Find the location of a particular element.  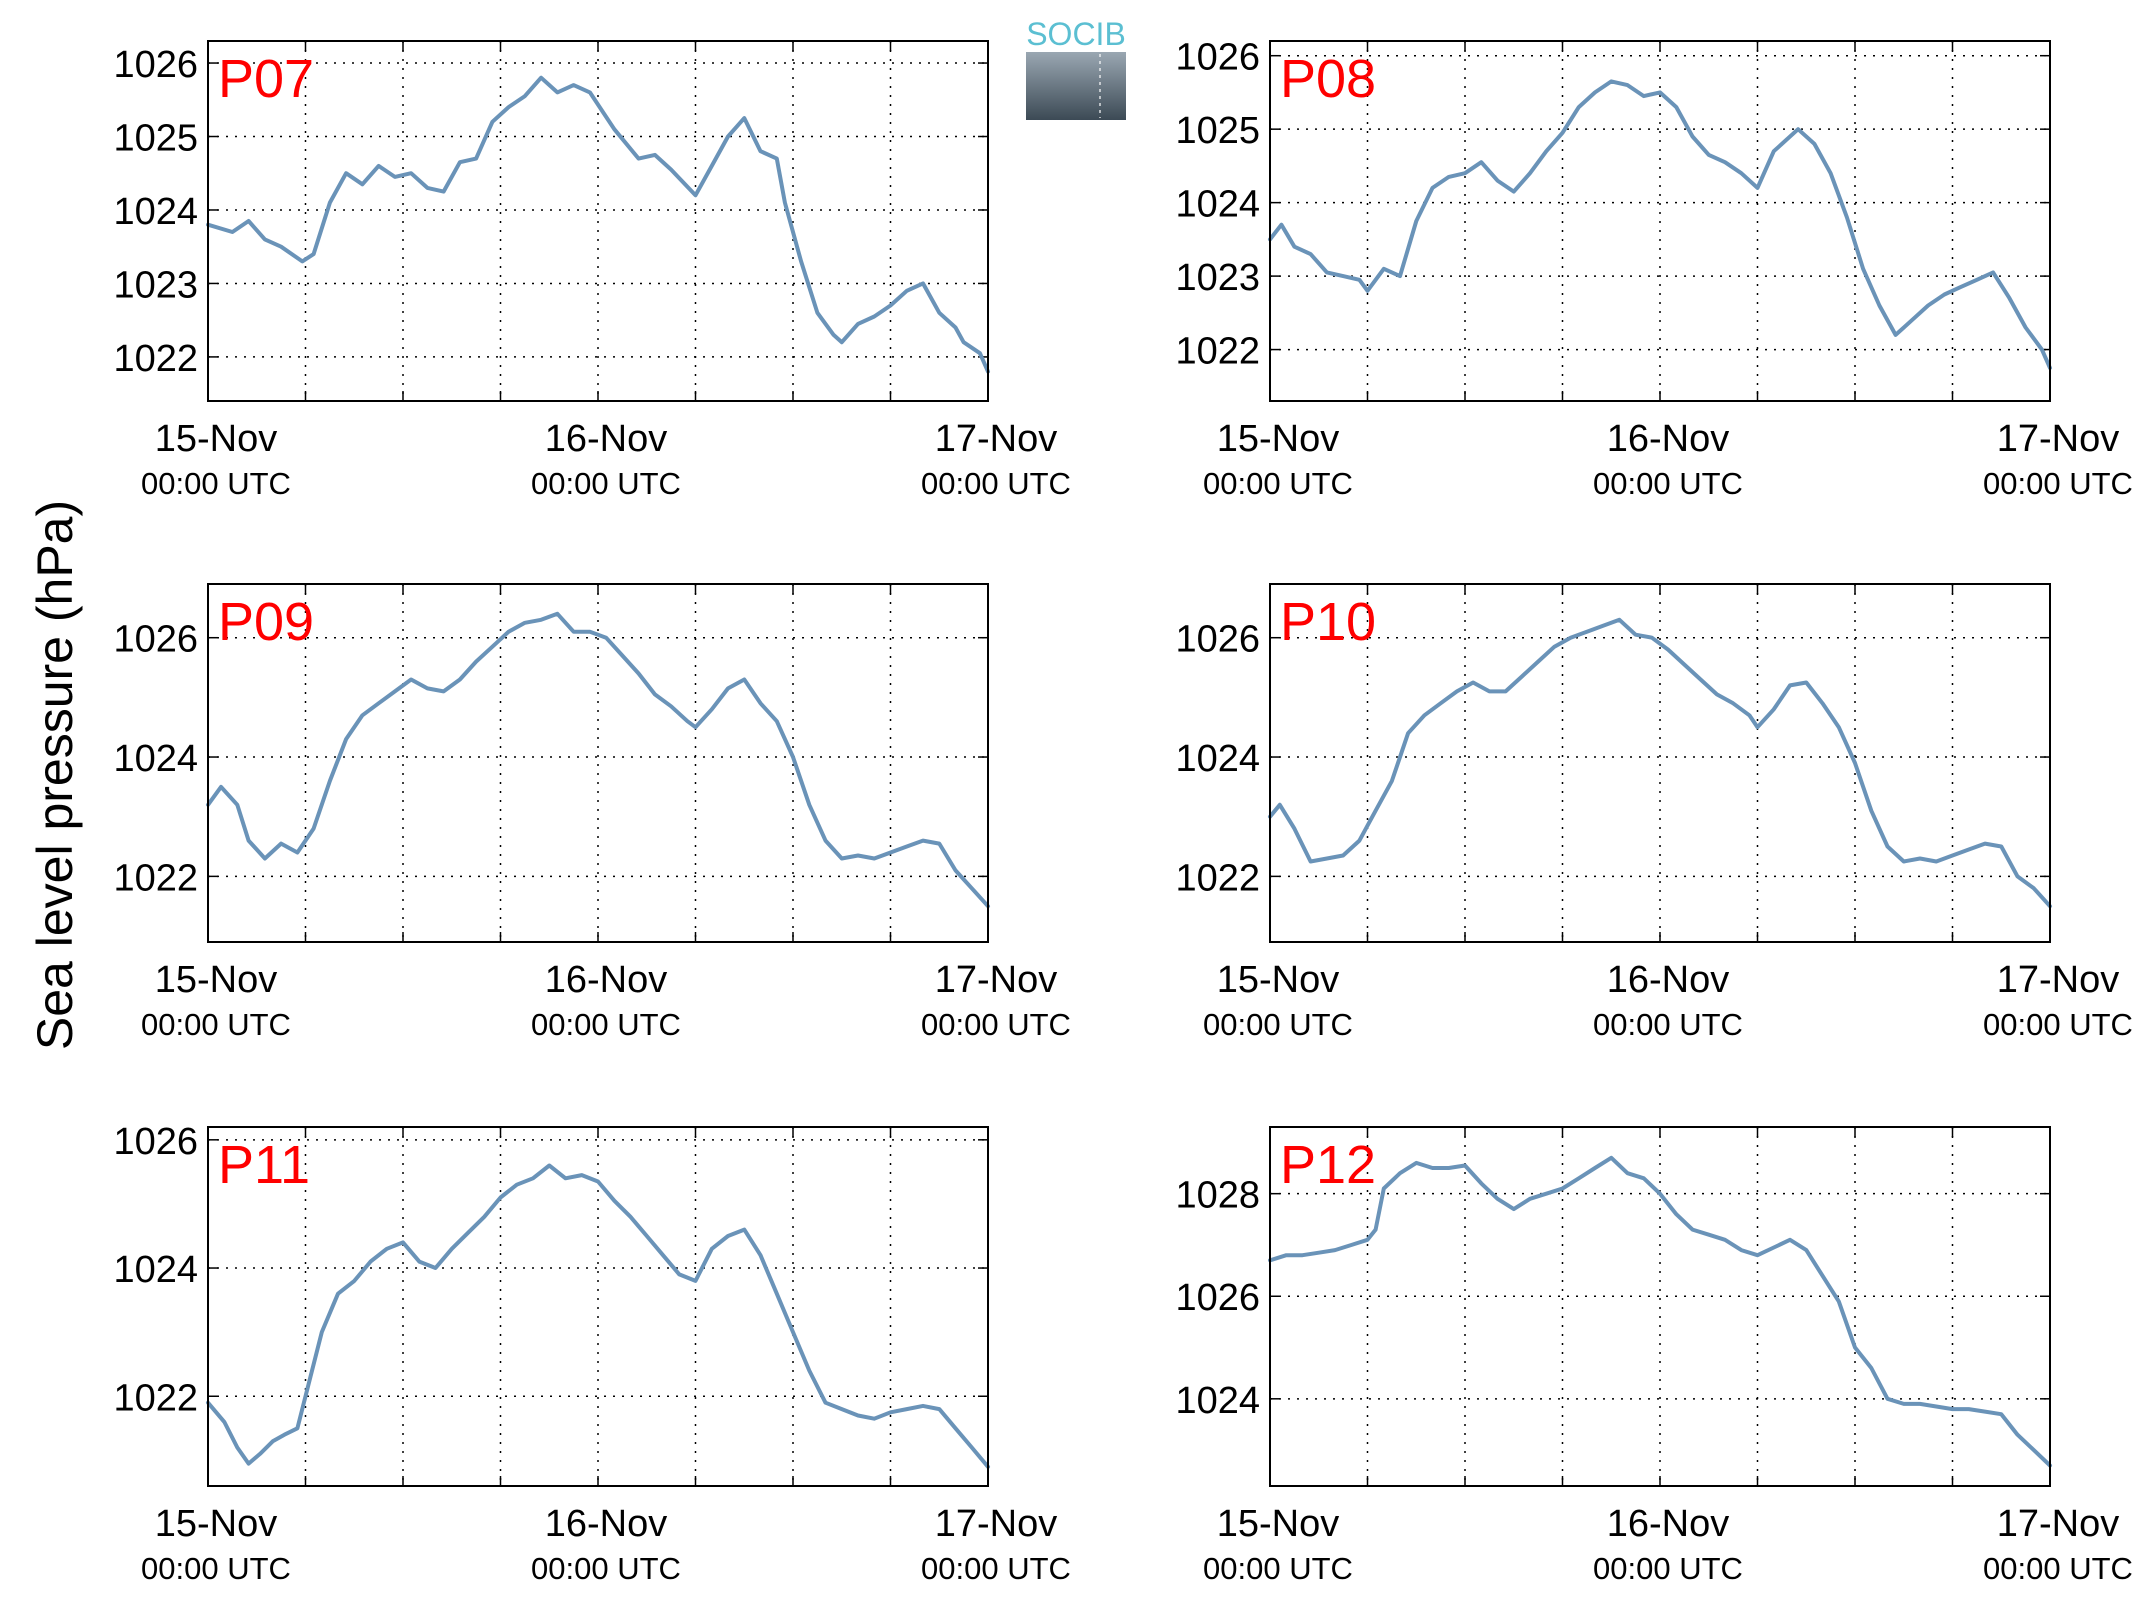

y-tick-label: 1028 is located at coordinates (1217, 1196).